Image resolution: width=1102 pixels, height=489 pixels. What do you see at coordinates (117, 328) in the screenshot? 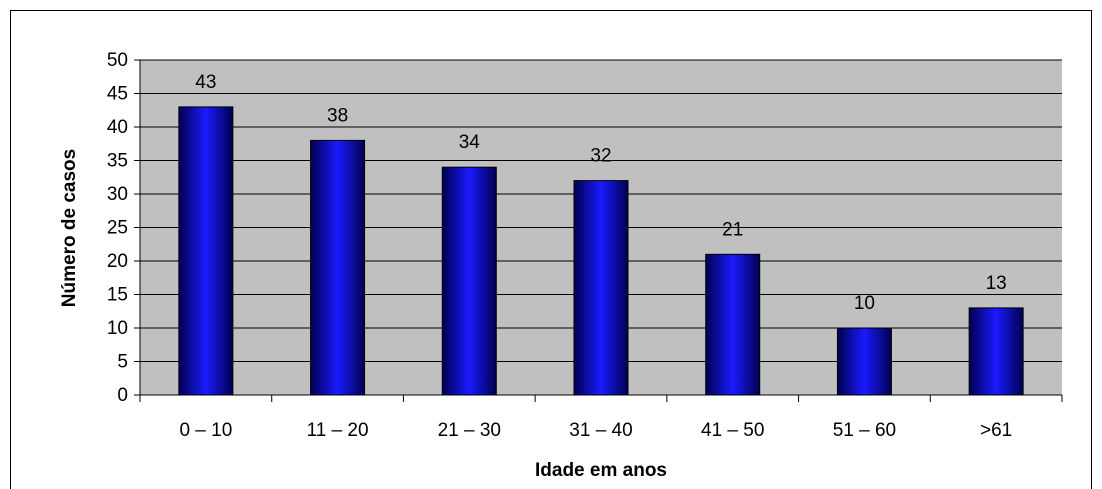
I see `y-tick-label: 10` at bounding box center [117, 328].